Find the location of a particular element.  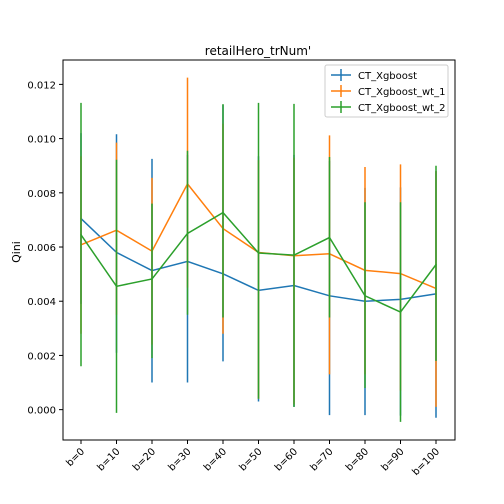

legend-entry: CT_Xgboost_wt_2 is located at coordinates (388, 107).